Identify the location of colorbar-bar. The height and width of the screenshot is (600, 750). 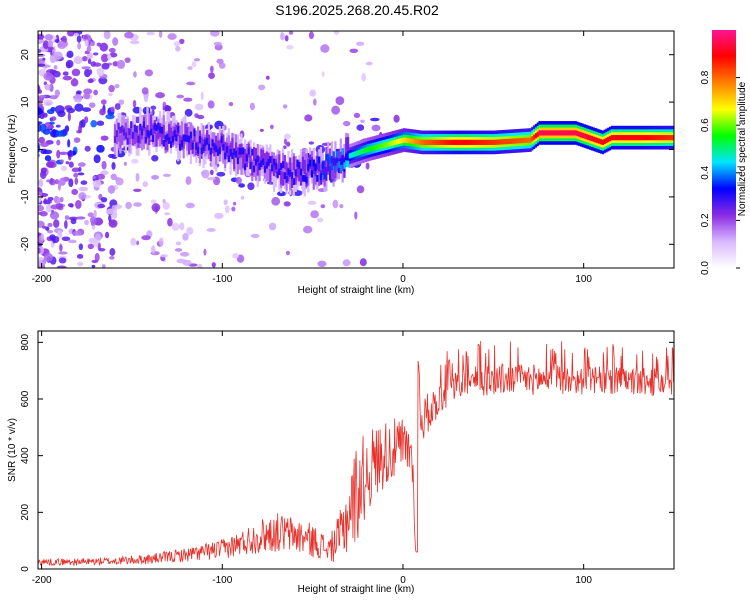
(724, 149).